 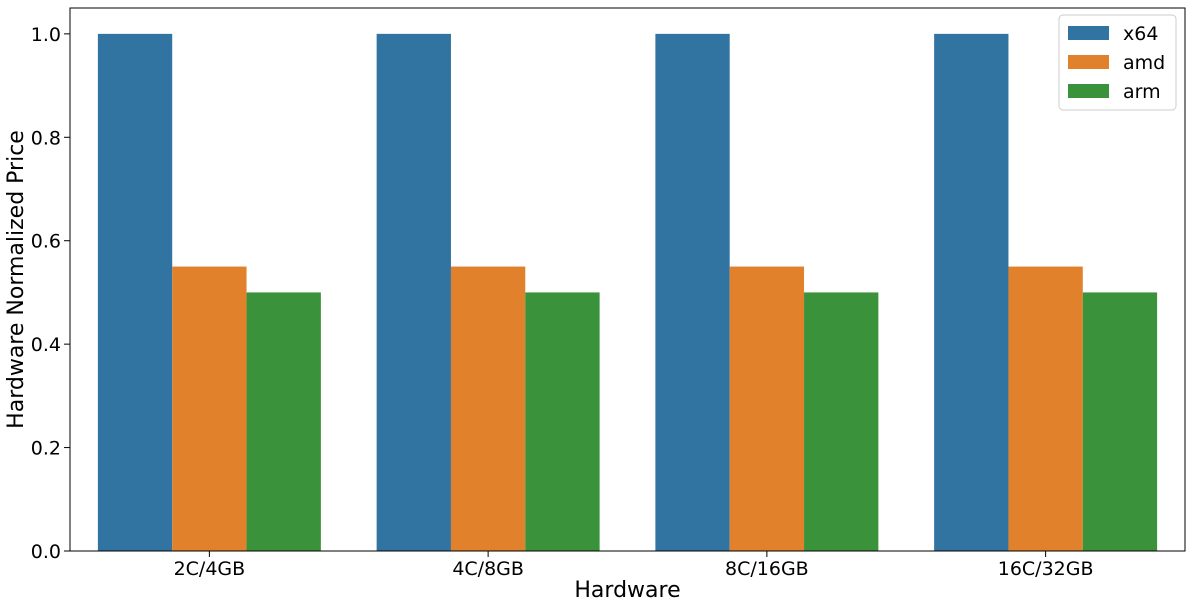 What do you see at coordinates (634, 565) in the screenshot?
I see `x-axis-ticks: 2C/4GB 4C/8GB 8C/16GB 16C/32GB` at bounding box center [634, 565].